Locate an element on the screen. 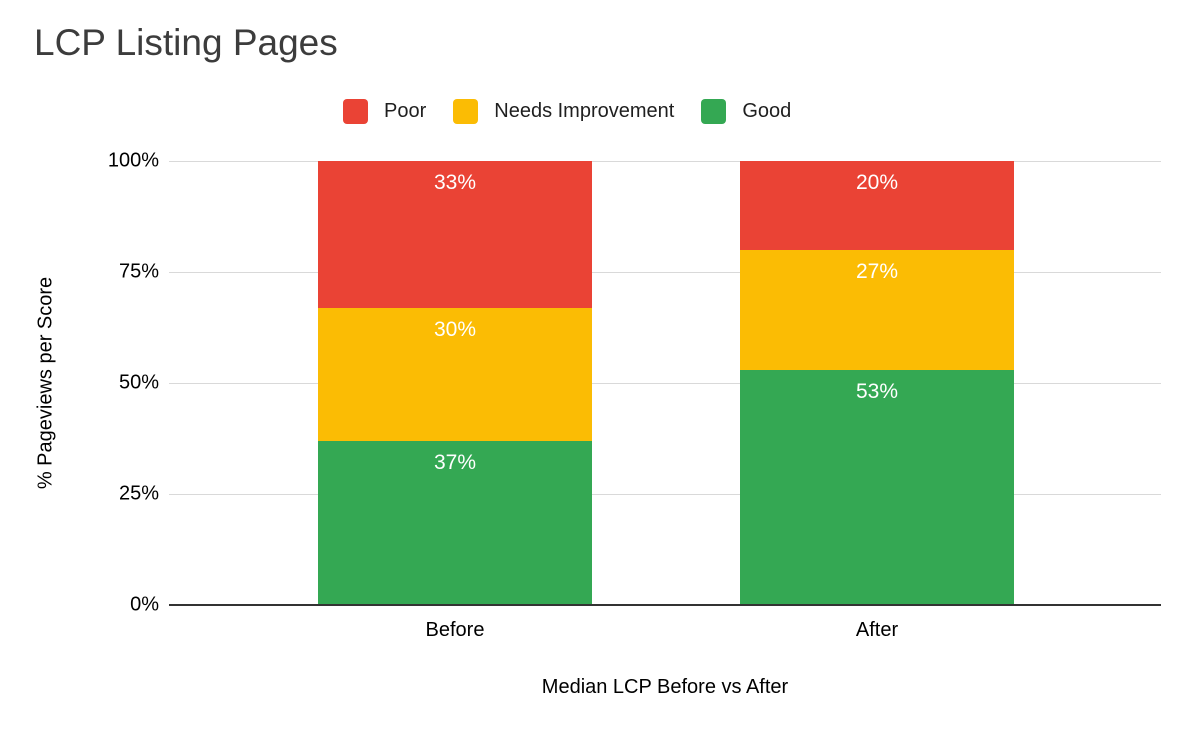  y-tick-label: 75% is located at coordinates (138, 271).